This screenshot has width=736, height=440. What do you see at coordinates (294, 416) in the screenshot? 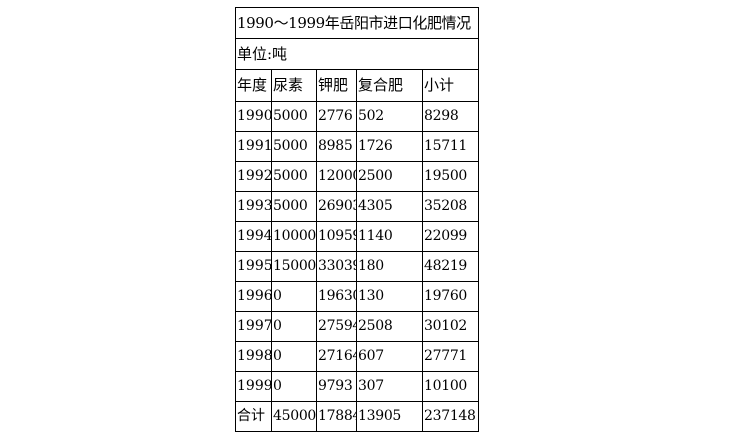
I see `total-urea-cell: 45000` at bounding box center [294, 416].